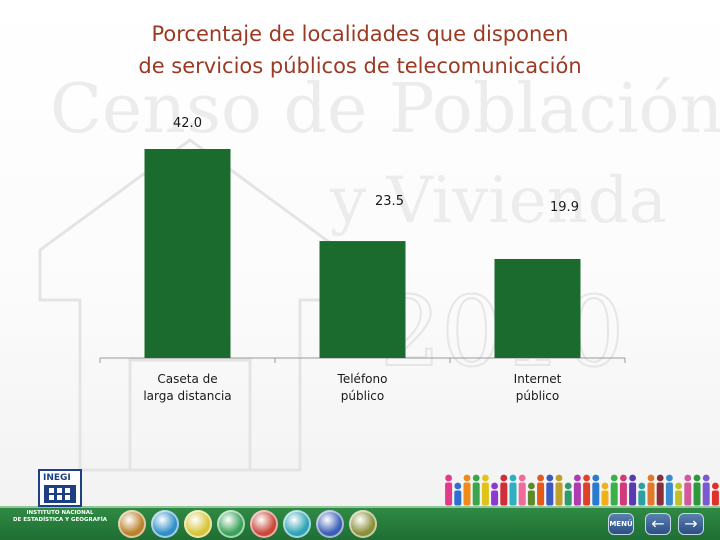  I want to click on category-label-2-1: público, so click(537, 396).